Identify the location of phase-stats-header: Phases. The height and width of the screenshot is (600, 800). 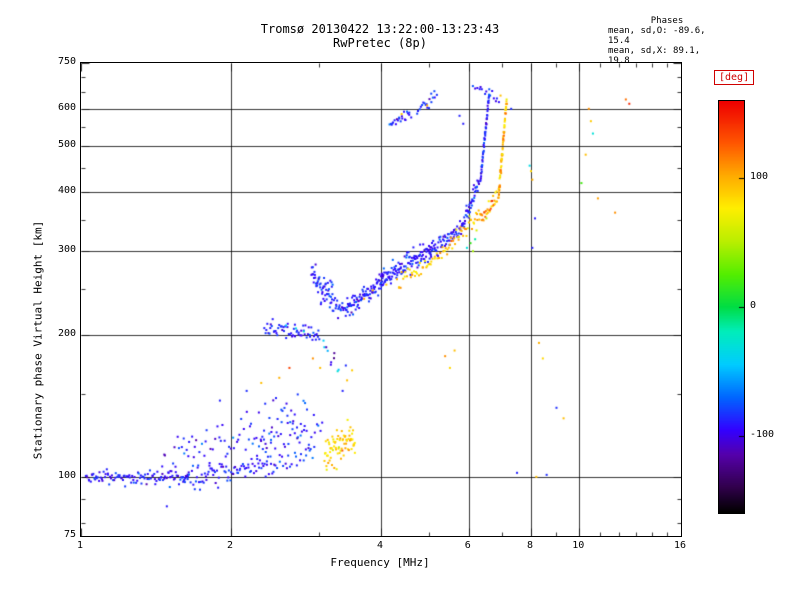
(667, 21).